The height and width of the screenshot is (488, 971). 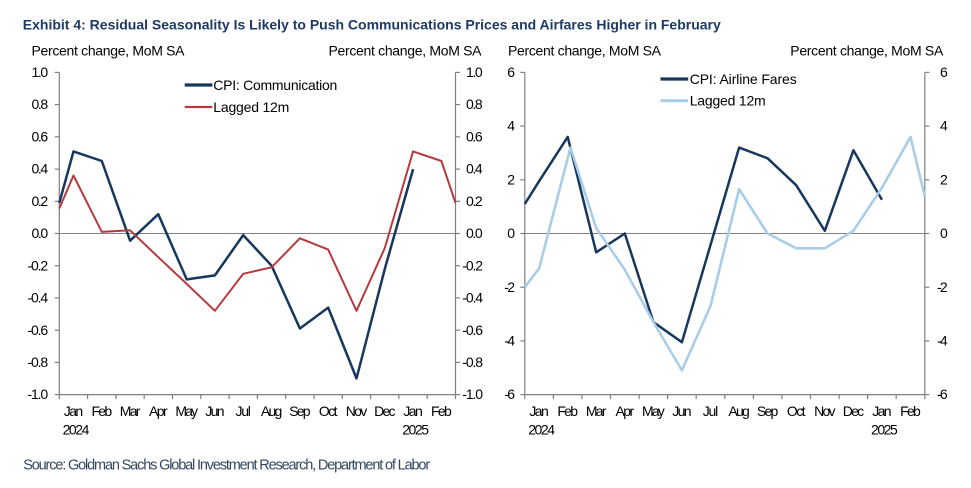 What do you see at coordinates (743, 79) in the screenshot?
I see `svg-text: CPI: Airline Fares` at bounding box center [743, 79].